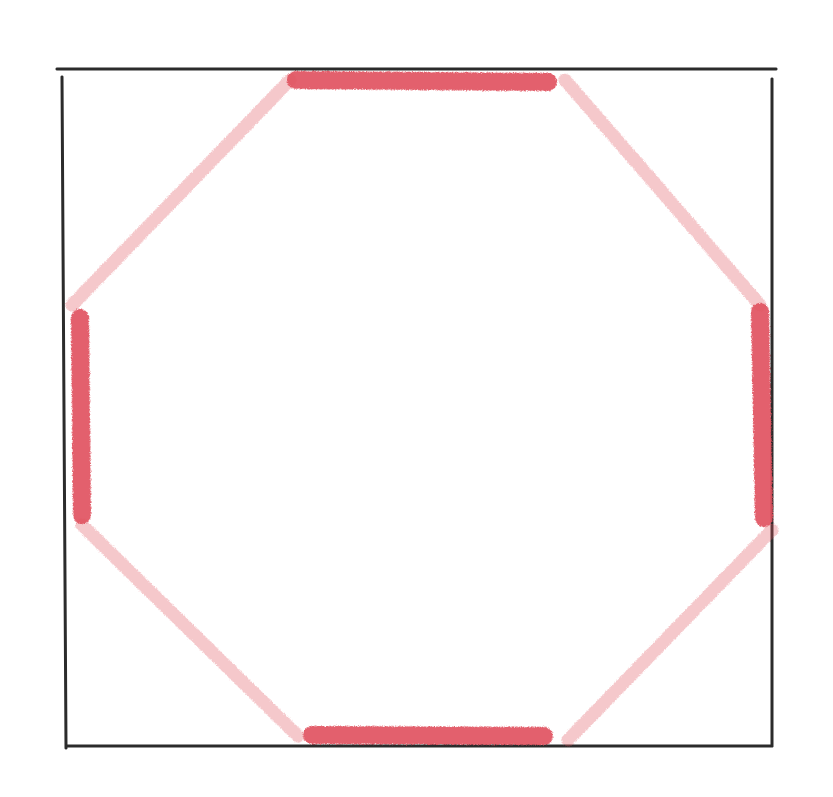 This screenshot has width=833, height=797. What do you see at coordinates (81, 416) in the screenshot?
I see `octagon-side-left` at bounding box center [81, 416].